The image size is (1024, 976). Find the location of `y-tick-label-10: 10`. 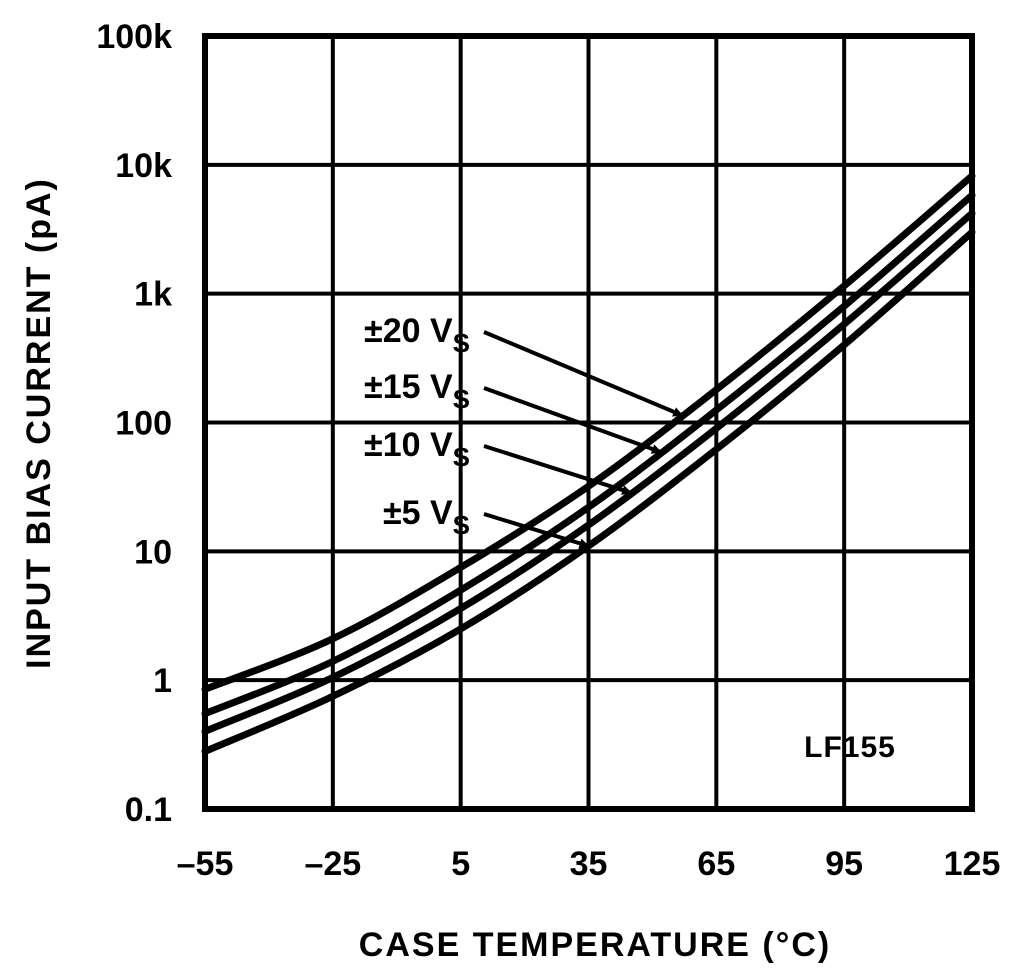

y-tick-label-10: 10 is located at coordinates (153, 552).